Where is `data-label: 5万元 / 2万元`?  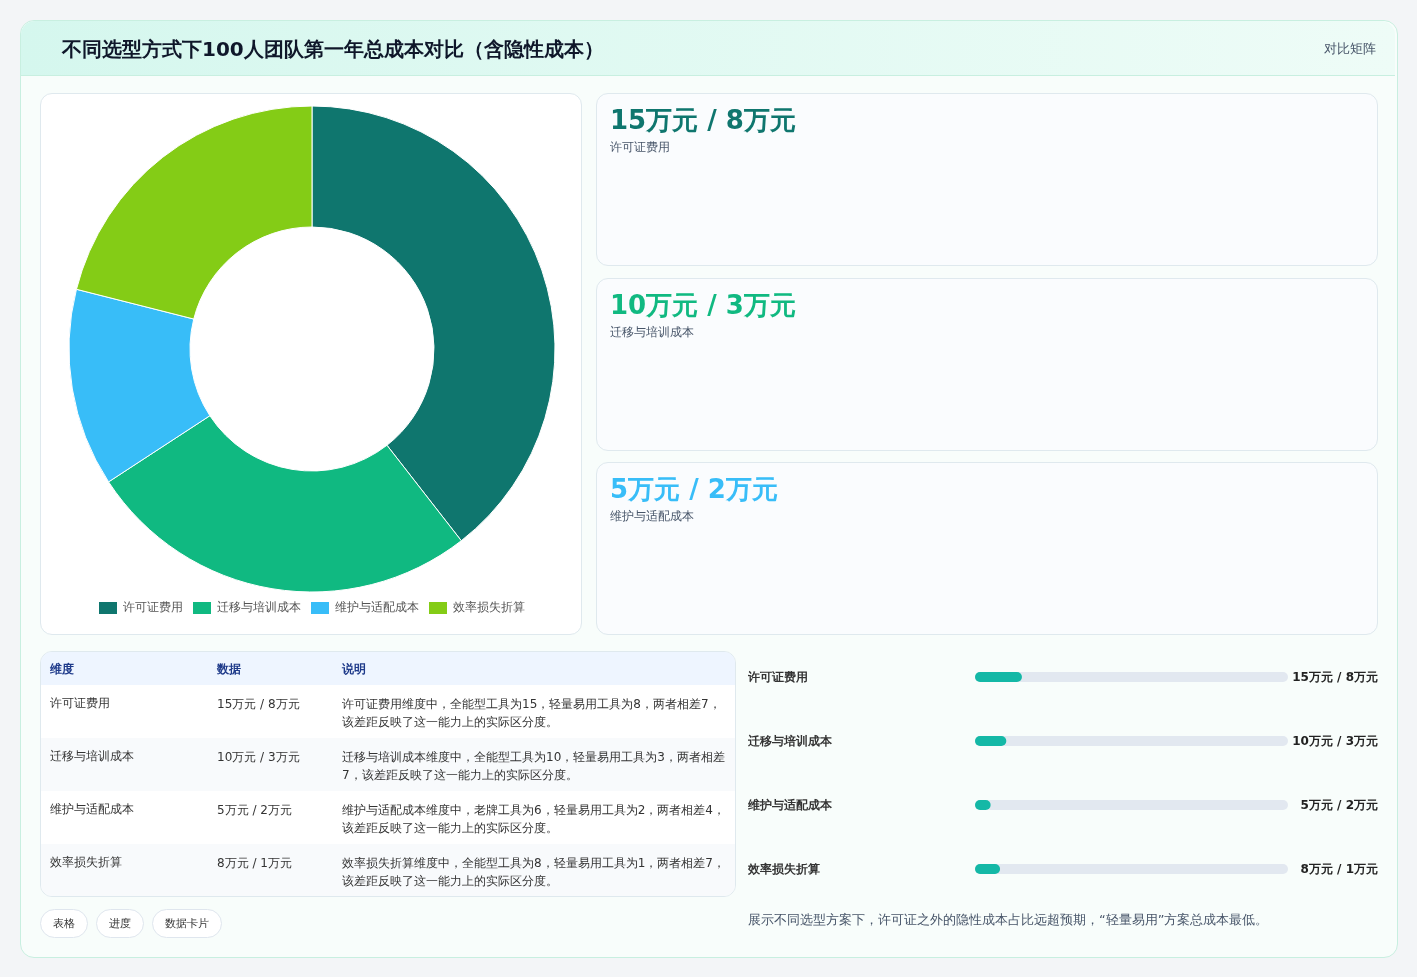 data-label: 5万元 / 2万元 is located at coordinates (1339, 805).